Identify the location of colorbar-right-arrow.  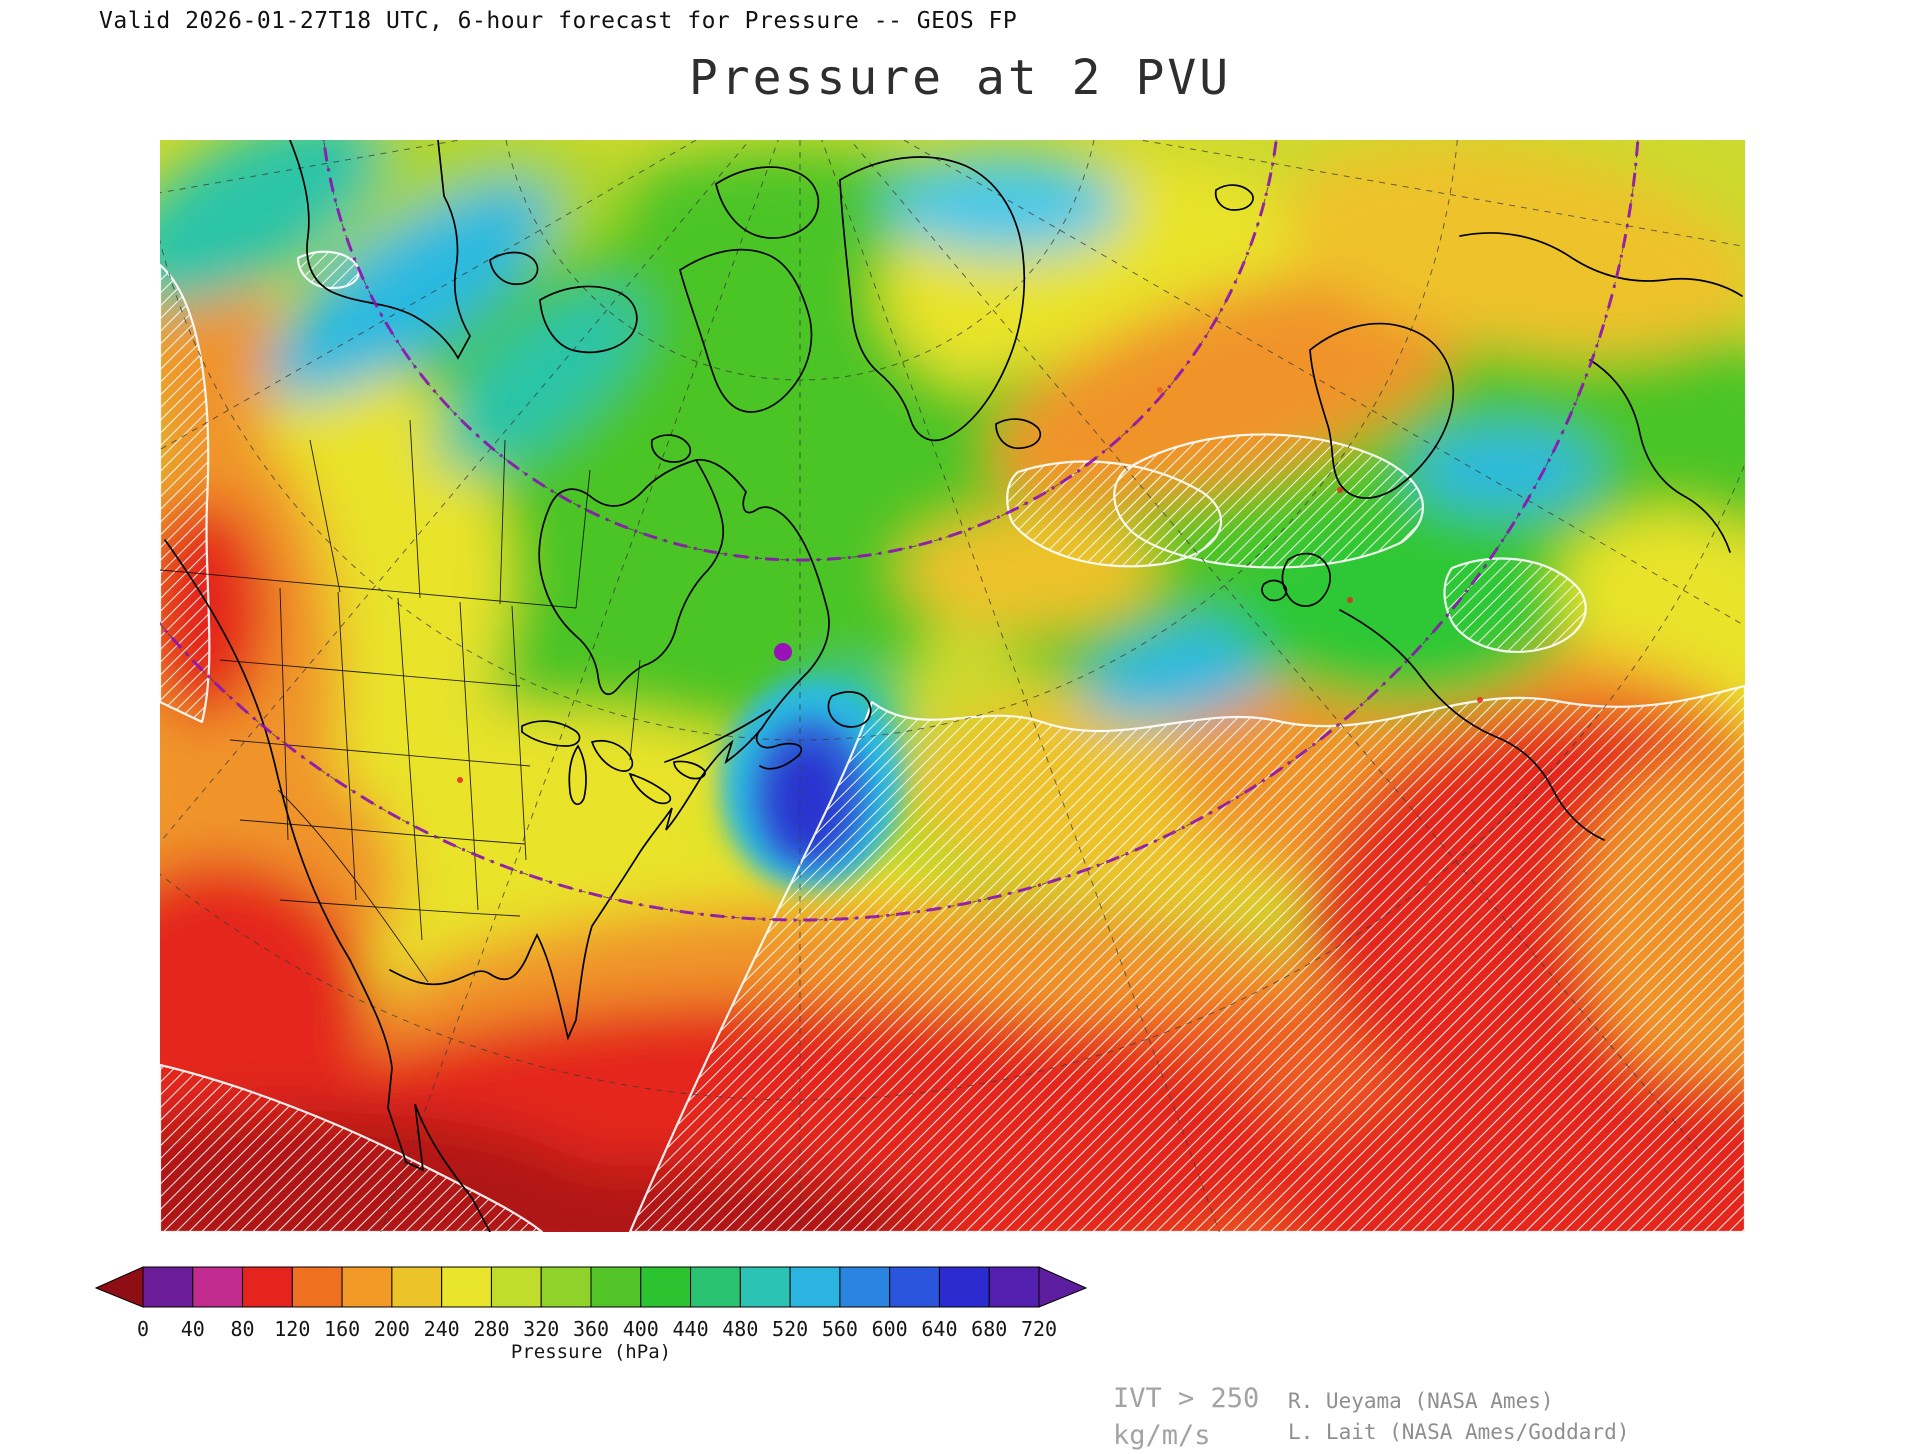
(1063, 1287).